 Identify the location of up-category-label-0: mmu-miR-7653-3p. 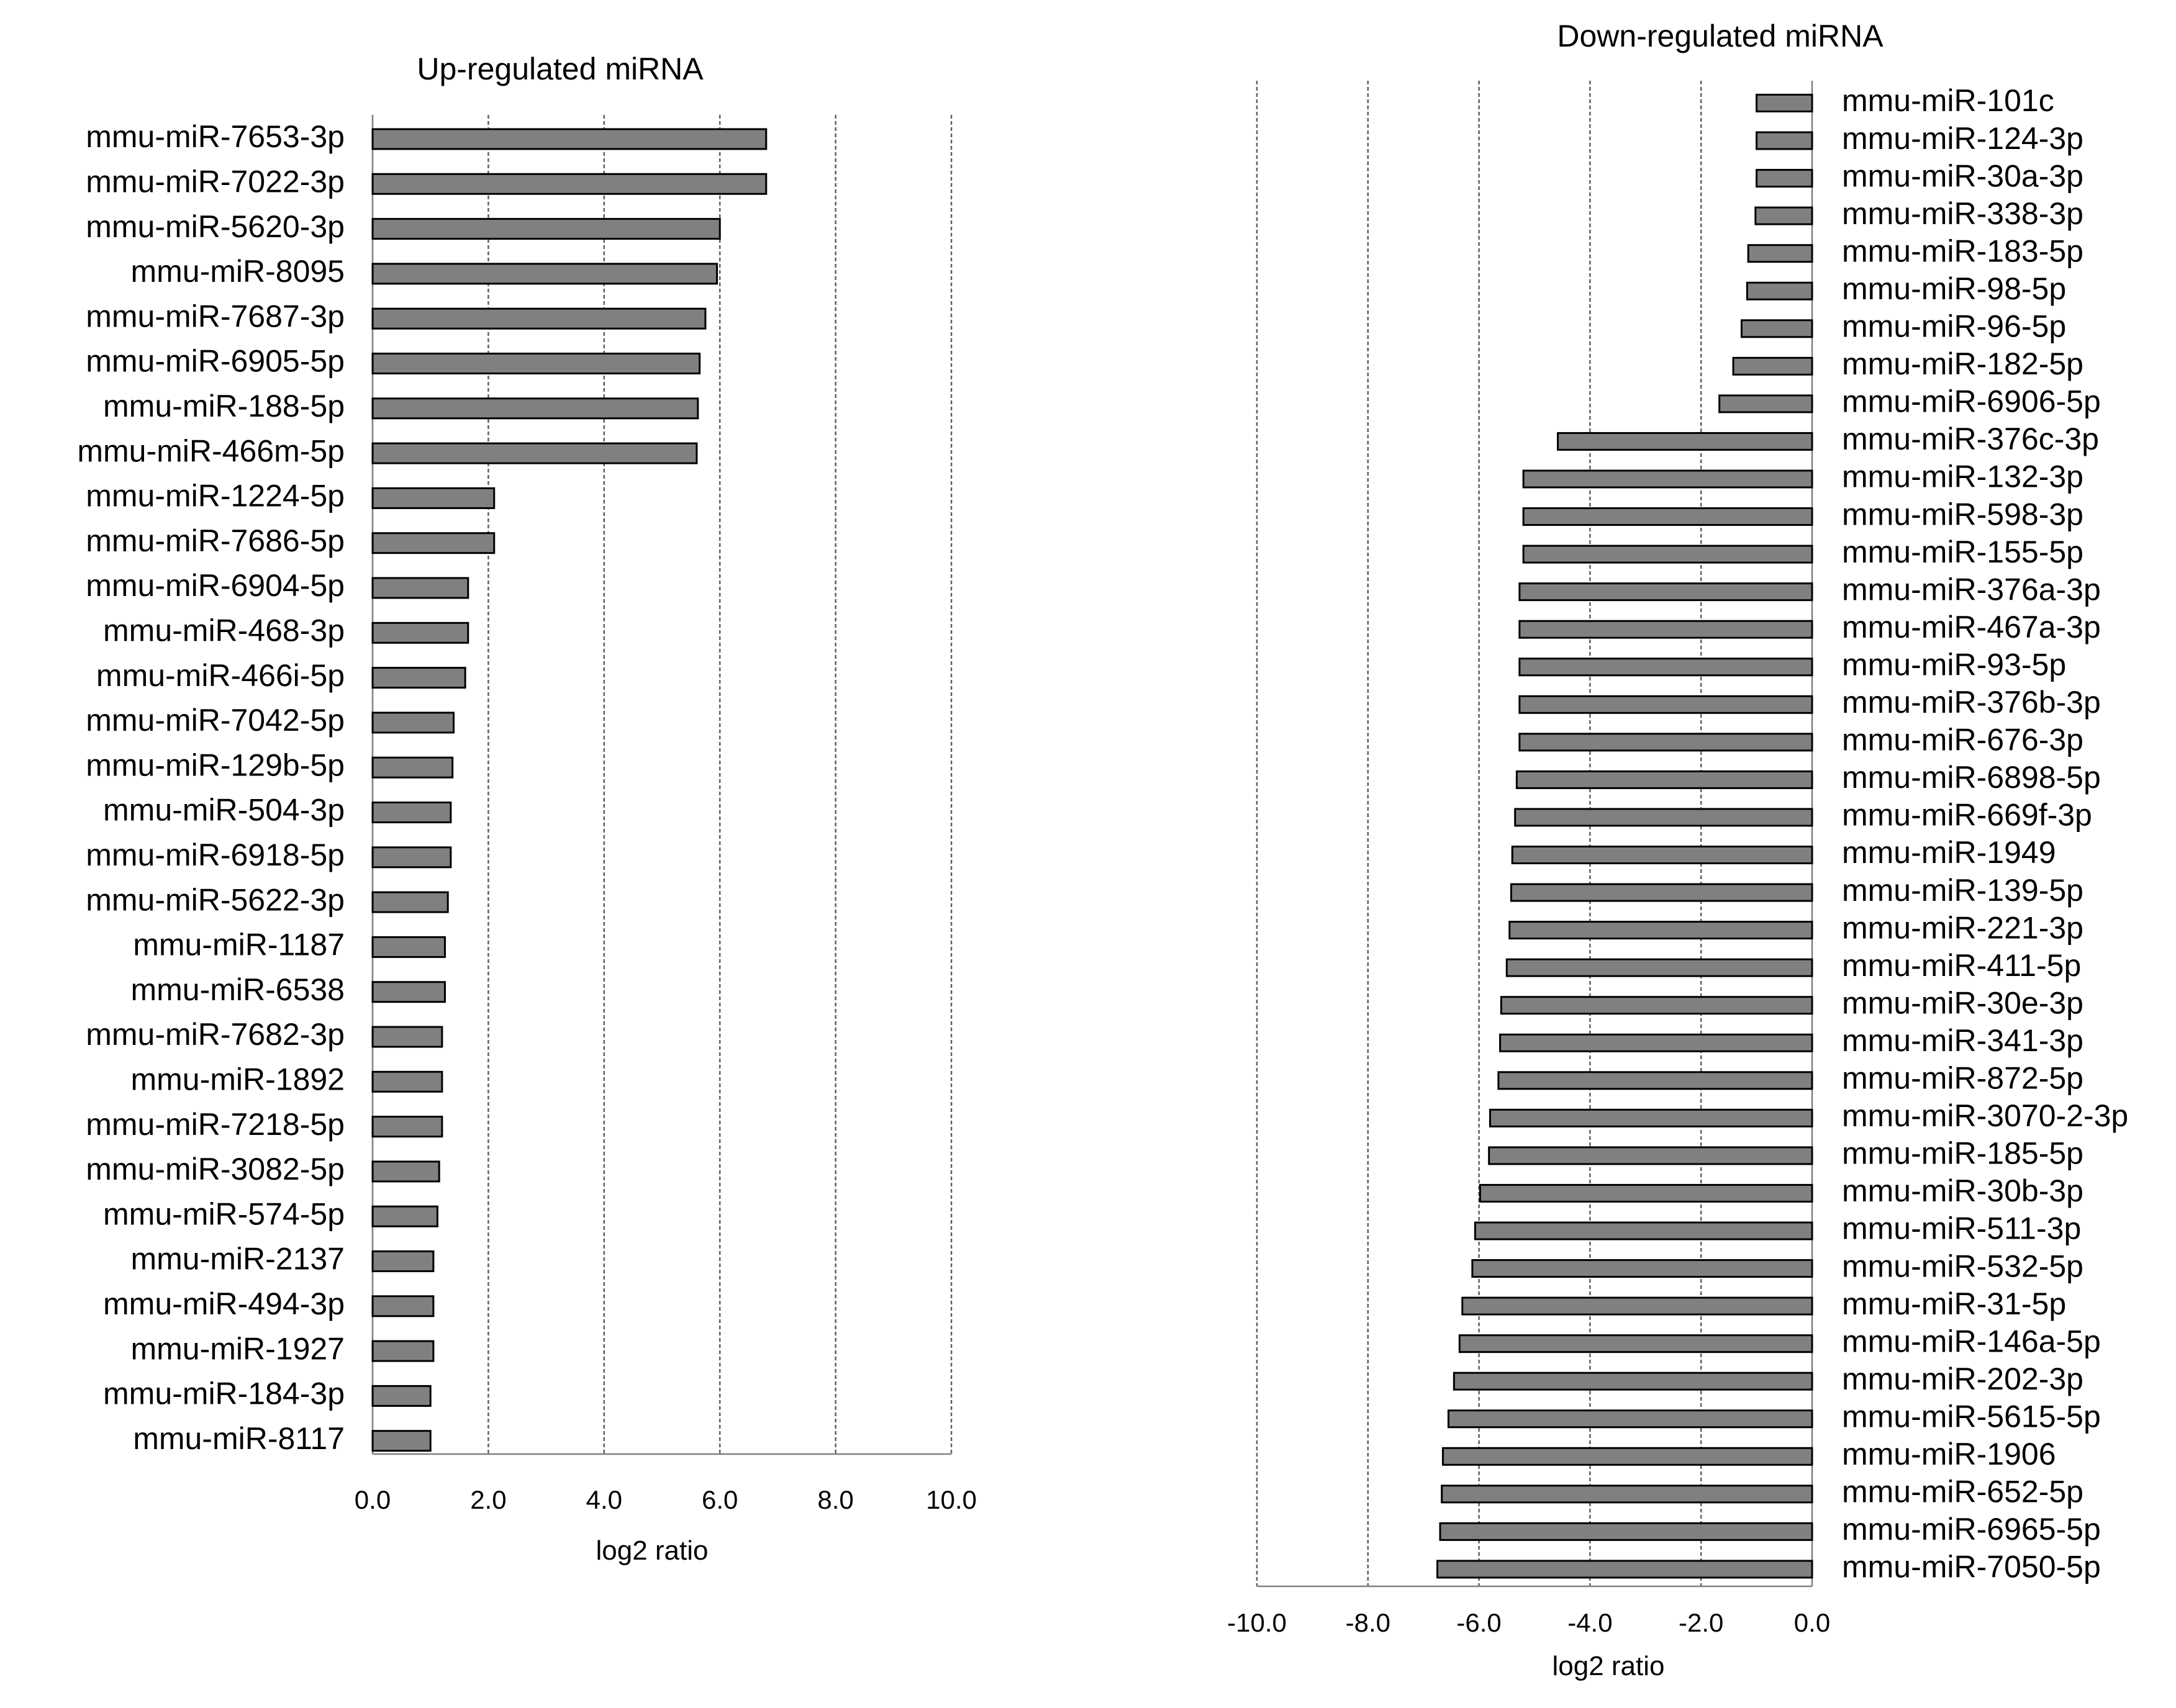
(215, 136).